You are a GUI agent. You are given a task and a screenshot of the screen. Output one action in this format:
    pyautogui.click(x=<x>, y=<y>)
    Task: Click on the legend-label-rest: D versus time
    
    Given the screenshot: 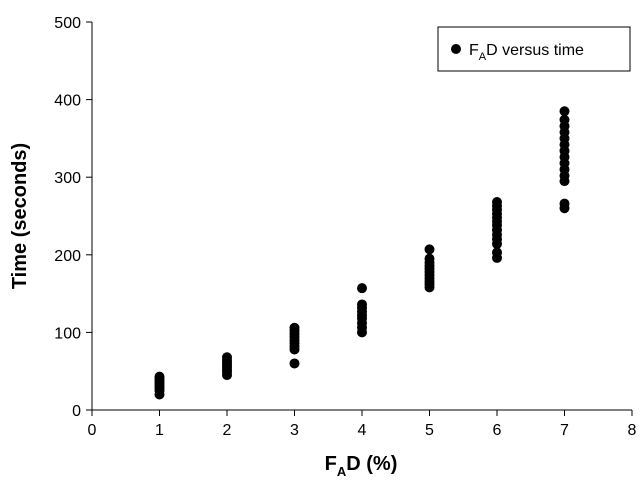 What is the action you would take?
    pyautogui.click(x=535, y=50)
    